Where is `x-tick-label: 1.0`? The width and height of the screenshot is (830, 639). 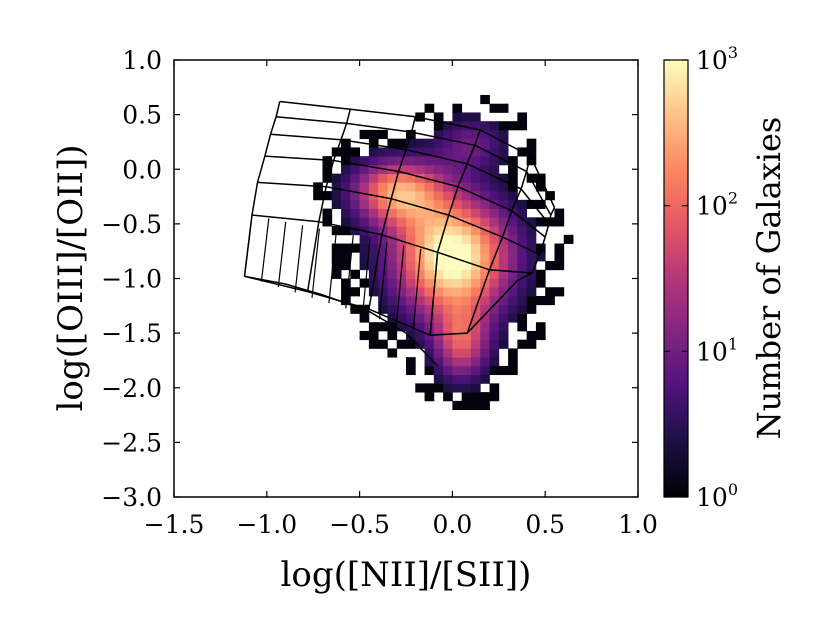
x-tick-label: 1.0 is located at coordinates (638, 524).